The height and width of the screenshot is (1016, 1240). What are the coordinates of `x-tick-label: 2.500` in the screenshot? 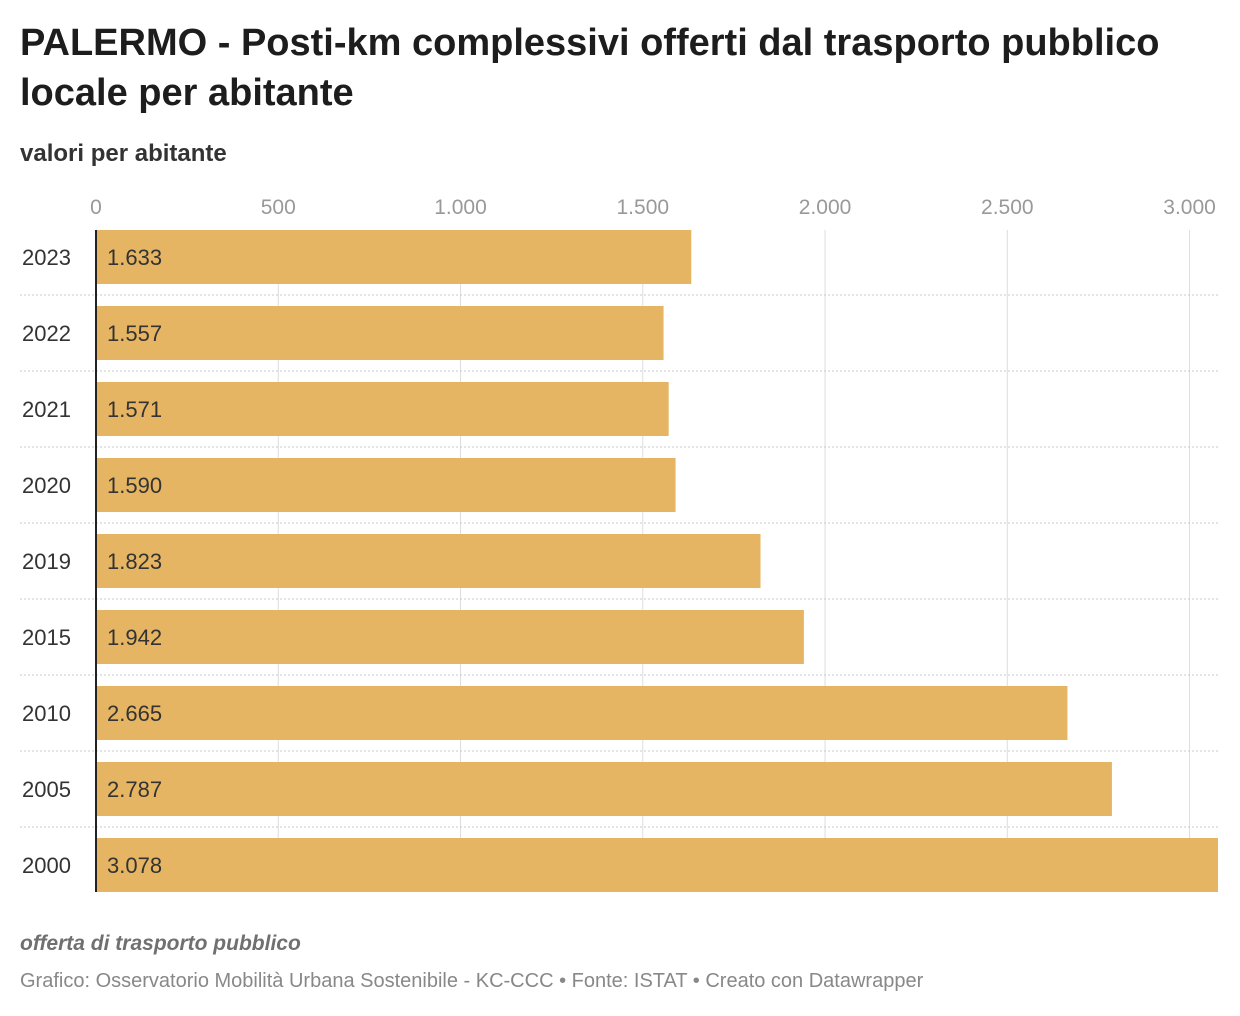 It's located at (1007, 207).